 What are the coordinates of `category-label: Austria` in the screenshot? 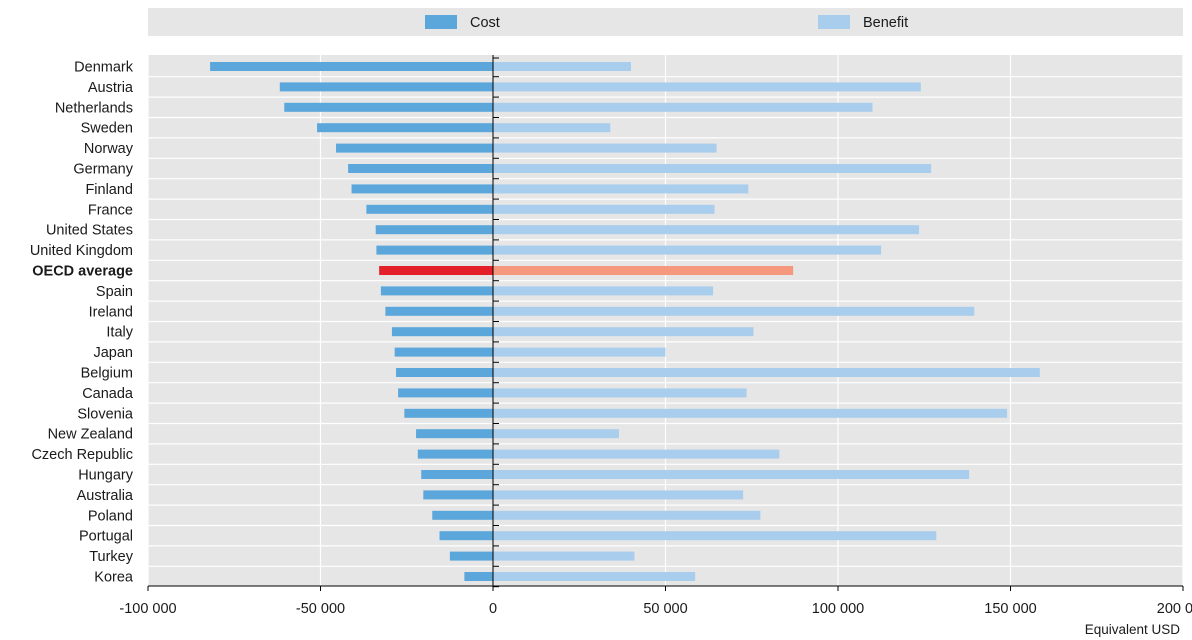 It's located at (111, 88).